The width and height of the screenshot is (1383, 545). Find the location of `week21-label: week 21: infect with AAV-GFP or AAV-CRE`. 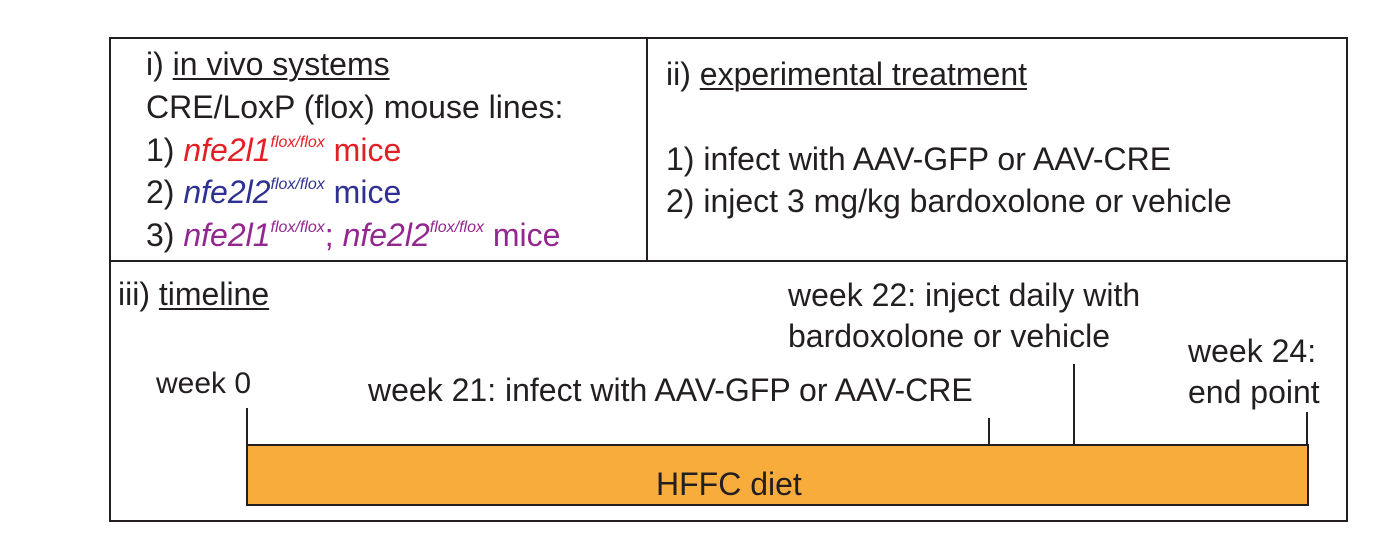

week21-label: week 21: infect with AAV-GFP or AAV-CRE is located at coordinates (670, 390).